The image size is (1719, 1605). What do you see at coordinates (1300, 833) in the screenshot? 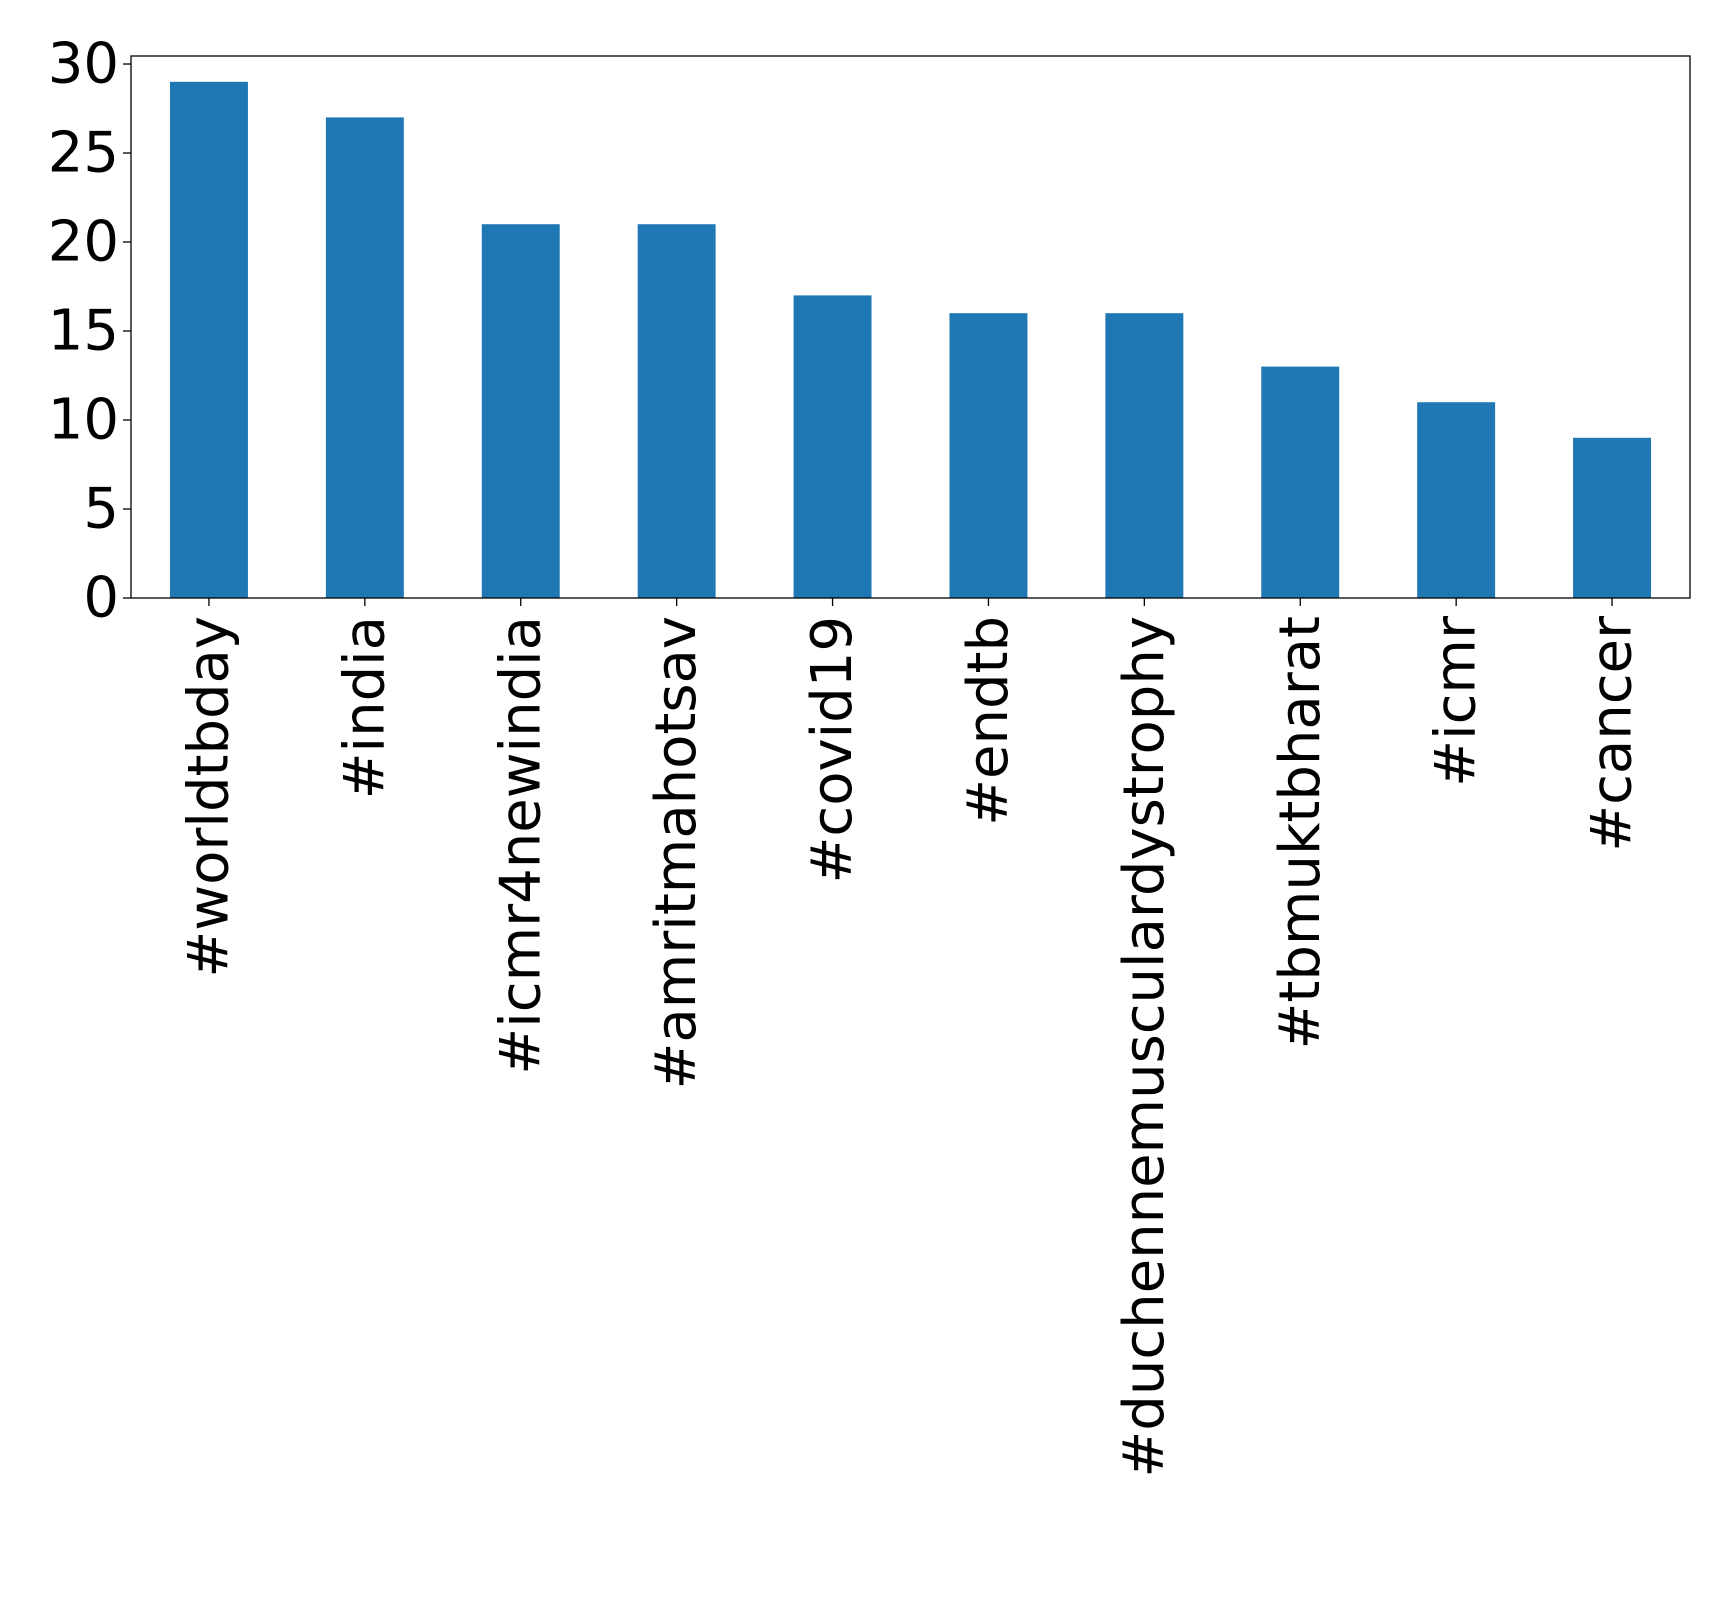
I see `x-tick-label: #tbmuktbharat` at bounding box center [1300, 833].